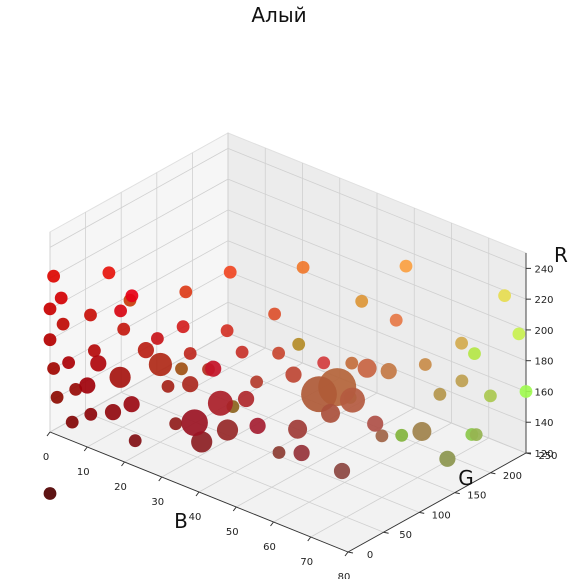  What do you see at coordinates (278, 15) in the screenshot?
I see `chart-title: Алый` at bounding box center [278, 15].